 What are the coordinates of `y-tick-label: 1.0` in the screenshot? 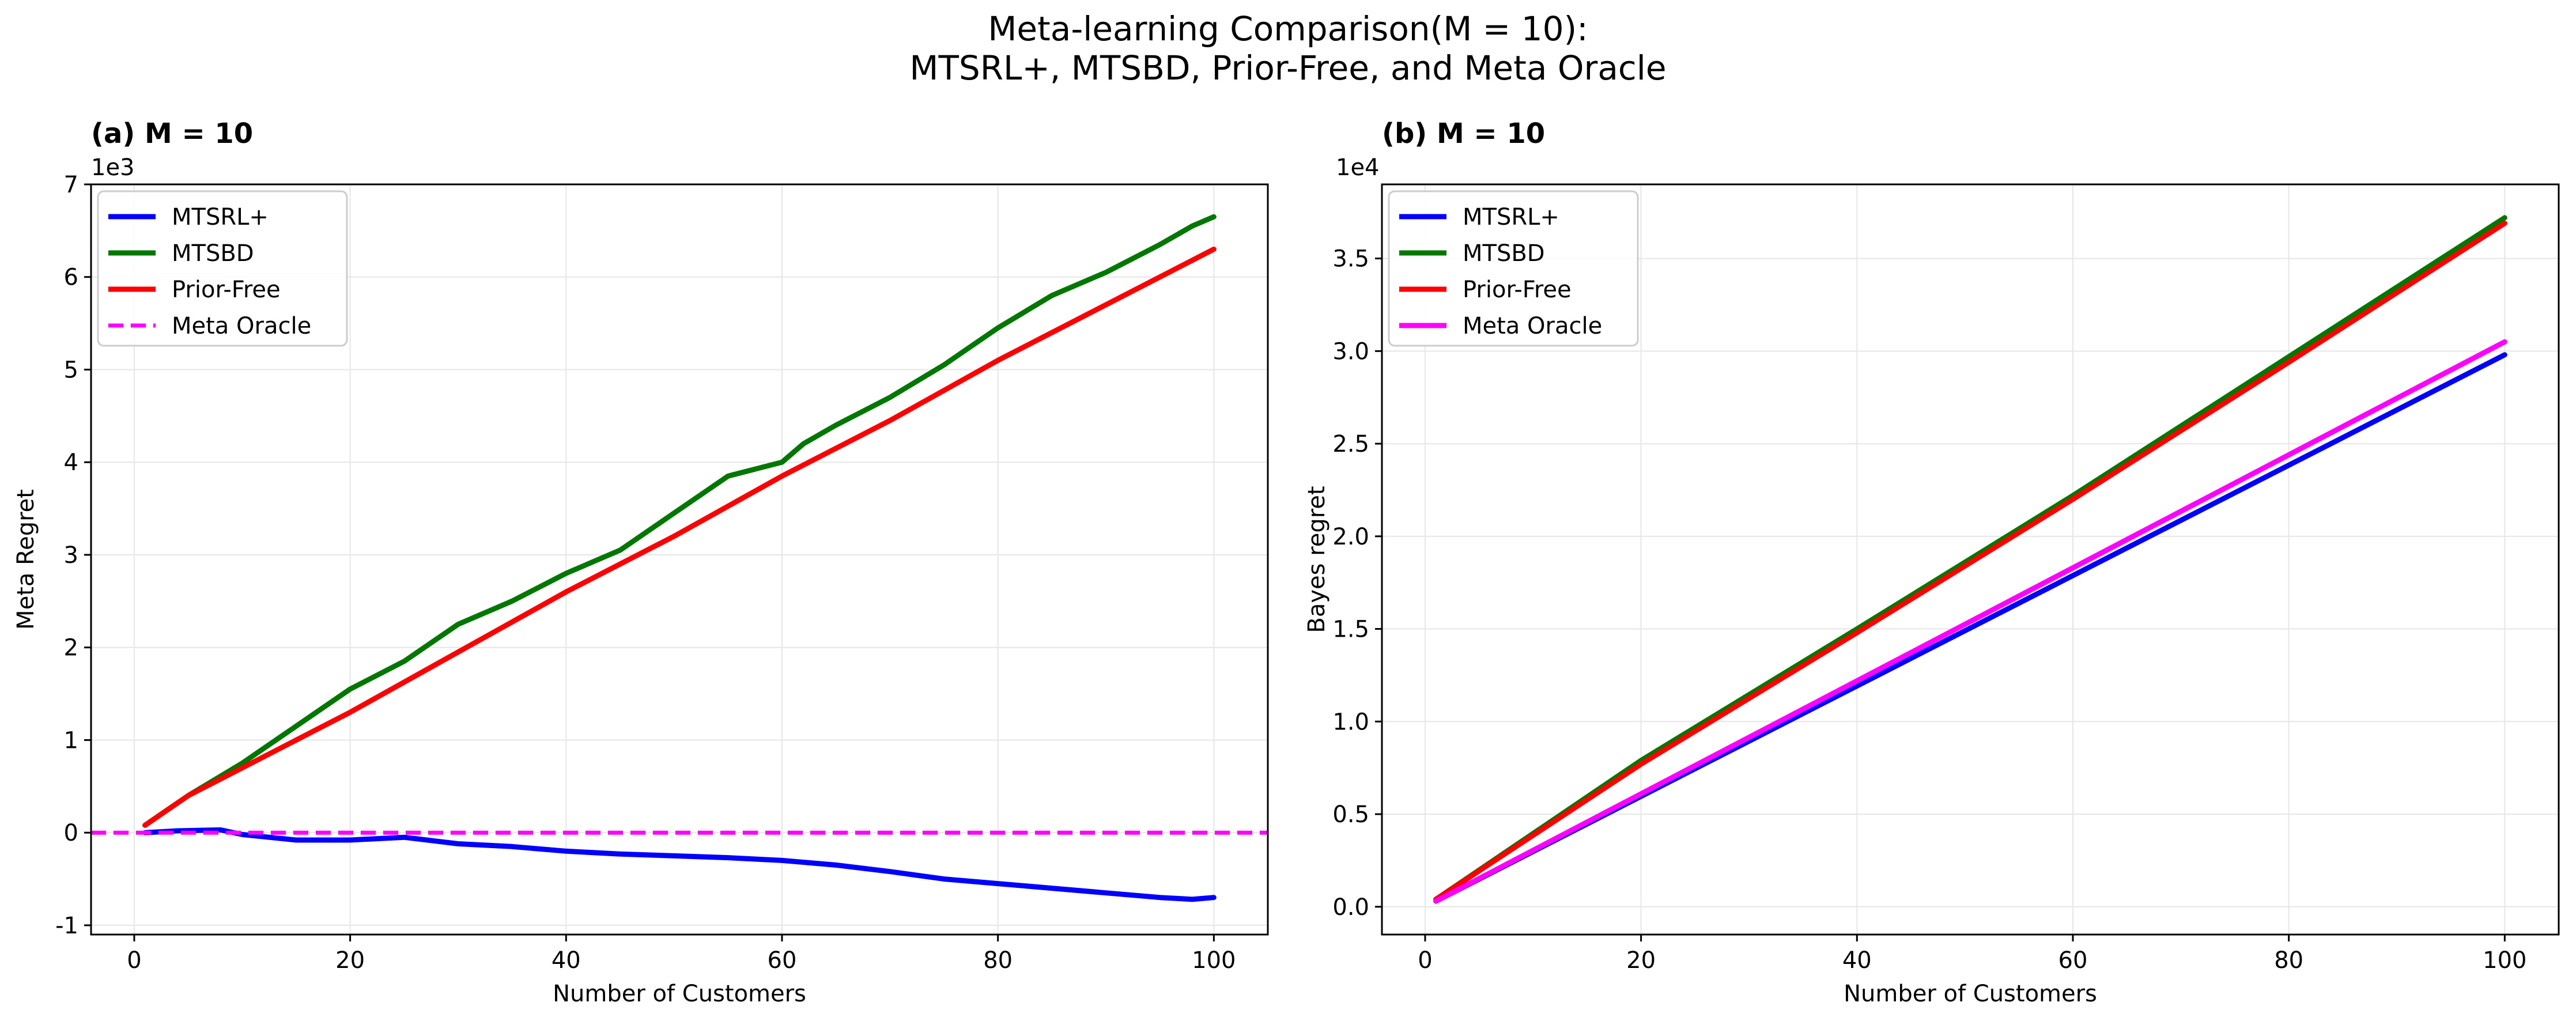 It's located at (1350, 722).